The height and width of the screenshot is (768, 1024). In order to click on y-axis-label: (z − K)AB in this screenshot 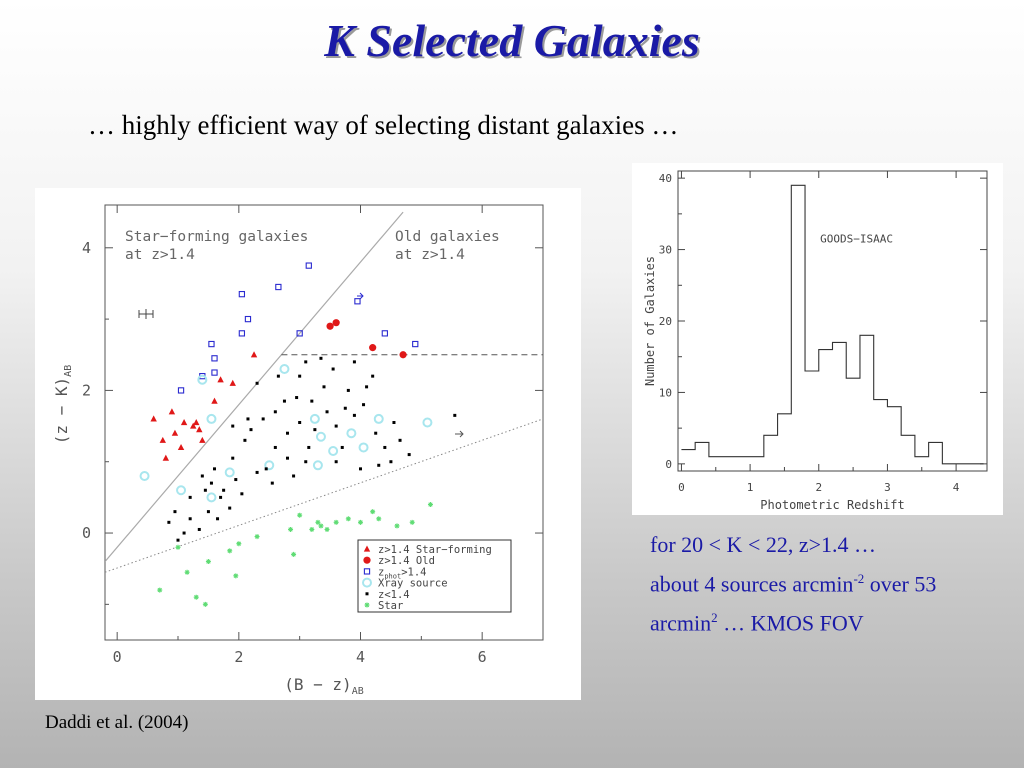, I will do `click(63, 404)`.